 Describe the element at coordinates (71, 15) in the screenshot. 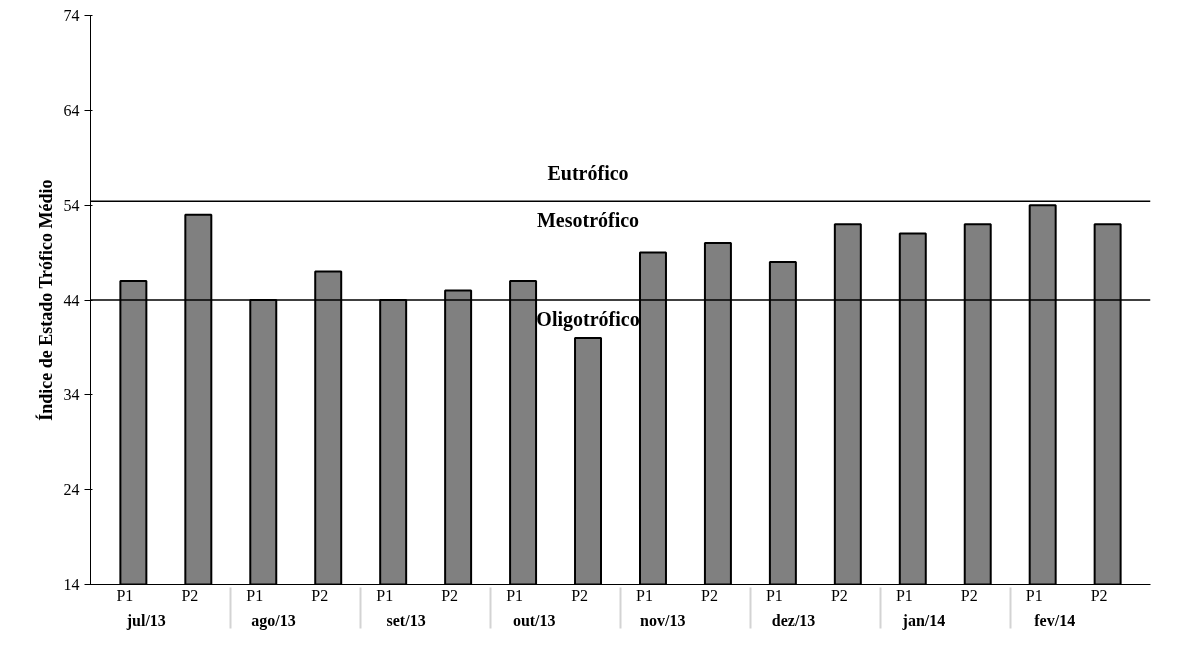

I see `y-tick-label: 74` at that location.